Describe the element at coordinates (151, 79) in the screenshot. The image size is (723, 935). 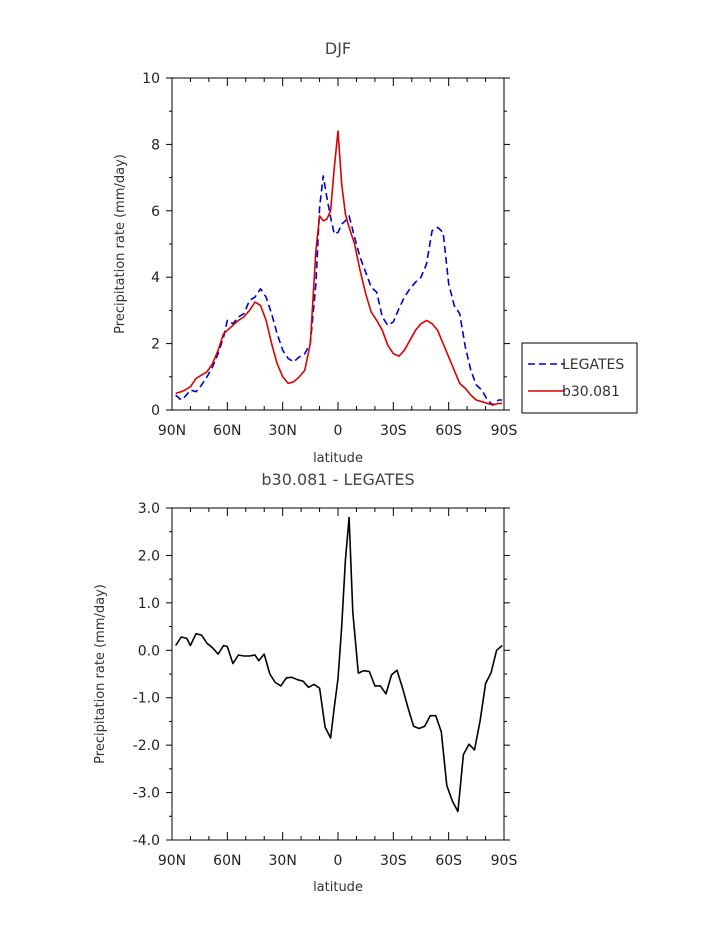
I see `y-tick-label: 10` at that location.